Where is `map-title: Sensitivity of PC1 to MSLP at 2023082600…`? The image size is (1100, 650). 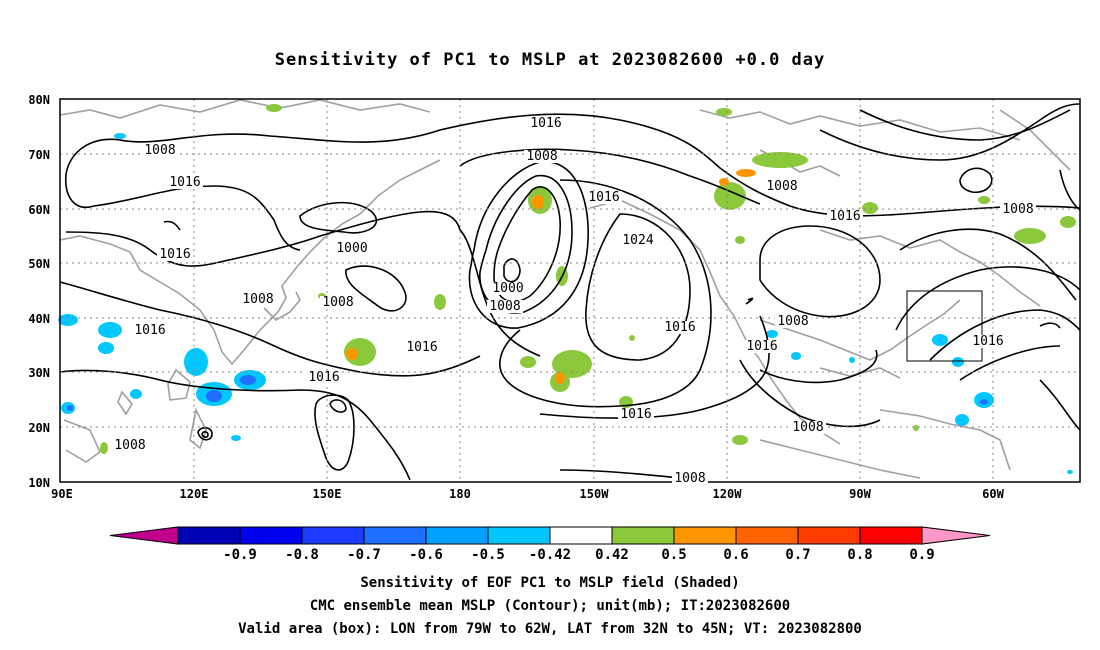 map-title: Sensitivity of PC1 to MSLP at 2023082600… is located at coordinates (550, 60).